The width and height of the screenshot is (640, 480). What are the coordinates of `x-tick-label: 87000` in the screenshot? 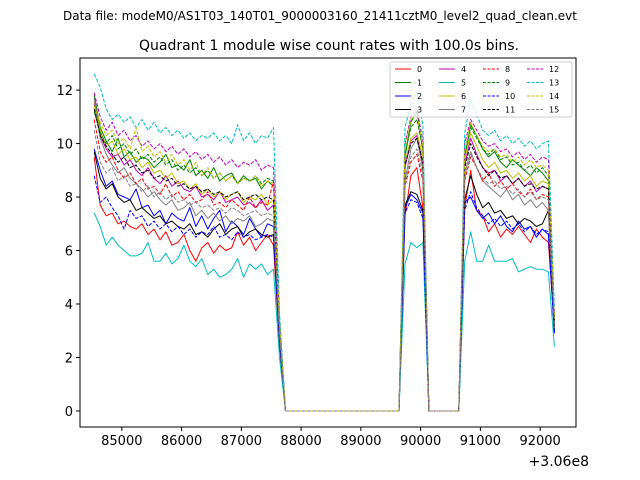 It's located at (241, 441).